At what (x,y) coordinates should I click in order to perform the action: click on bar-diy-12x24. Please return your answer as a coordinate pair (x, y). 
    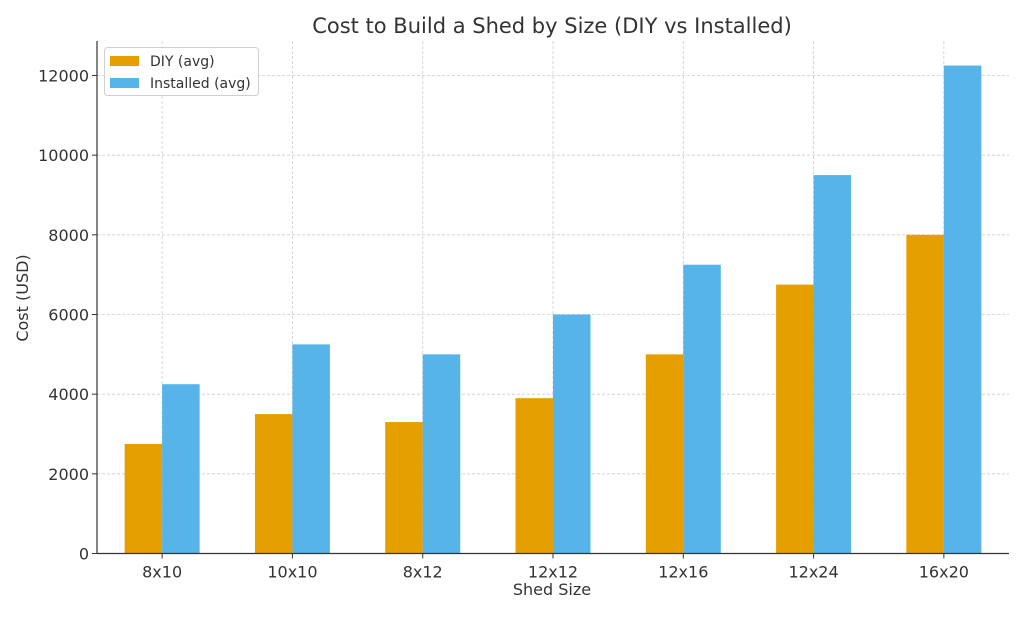
    Looking at the image, I should click on (795, 419).